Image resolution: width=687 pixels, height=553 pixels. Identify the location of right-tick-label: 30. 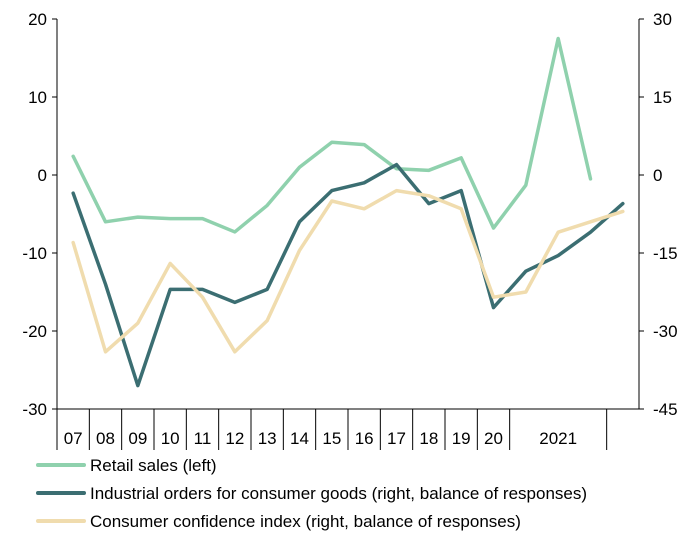
(662, 19).